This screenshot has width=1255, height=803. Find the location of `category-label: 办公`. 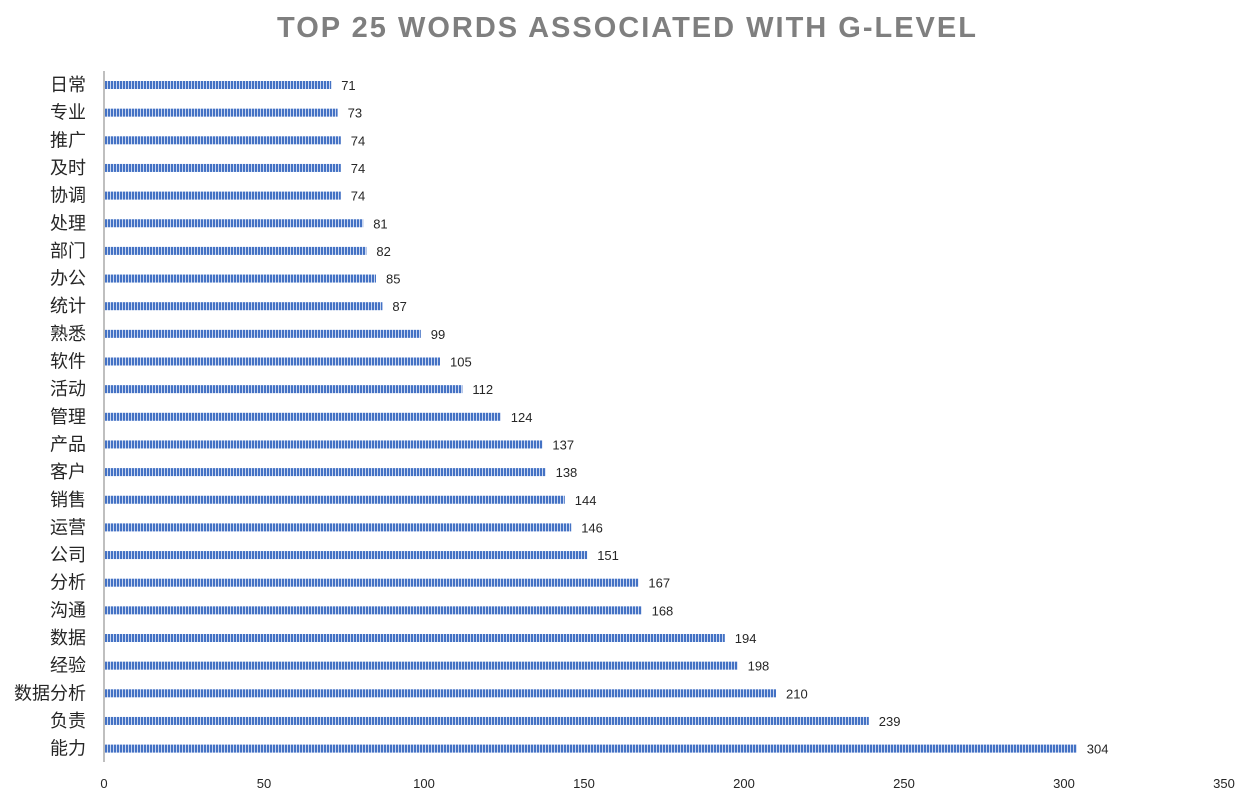

category-label: 办公 is located at coordinates (68, 279).